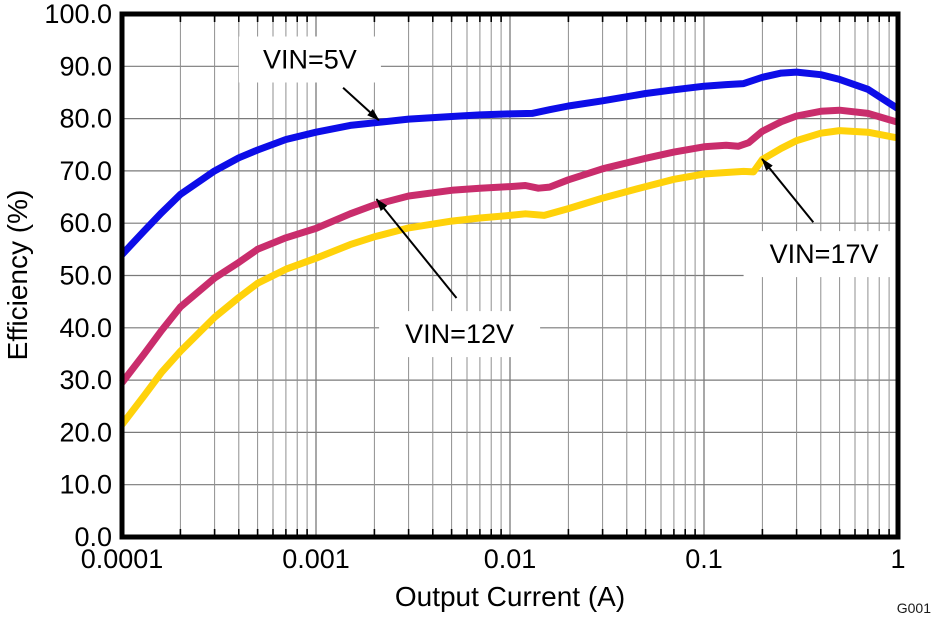 The width and height of the screenshot is (934, 620). I want to click on y-tick-label: 90.0, so click(85, 66).